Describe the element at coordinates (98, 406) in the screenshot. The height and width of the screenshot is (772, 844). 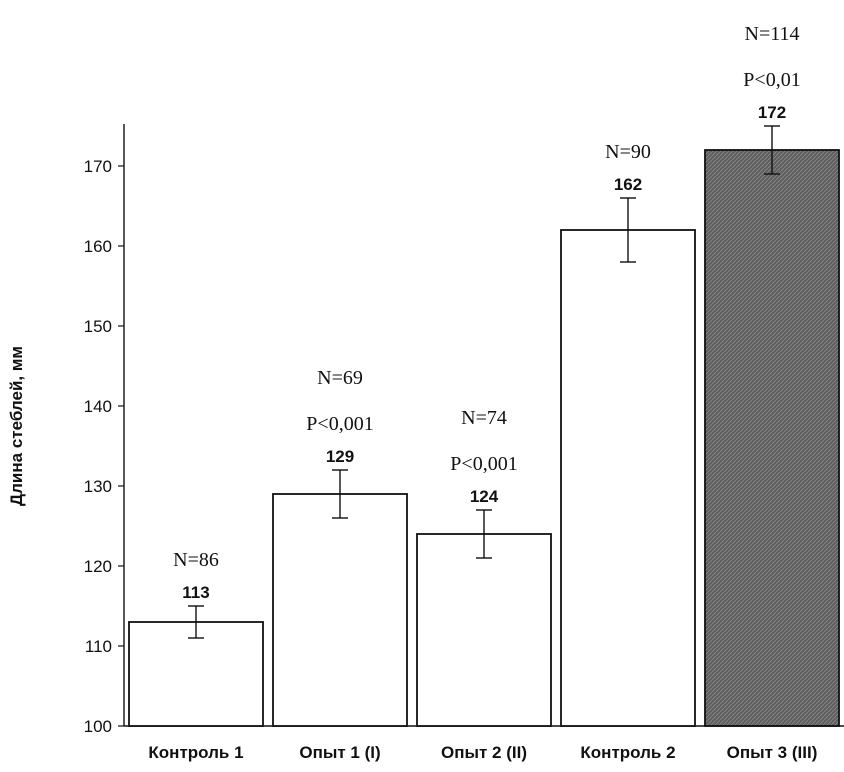
I see `y-tick-label: 140` at that location.